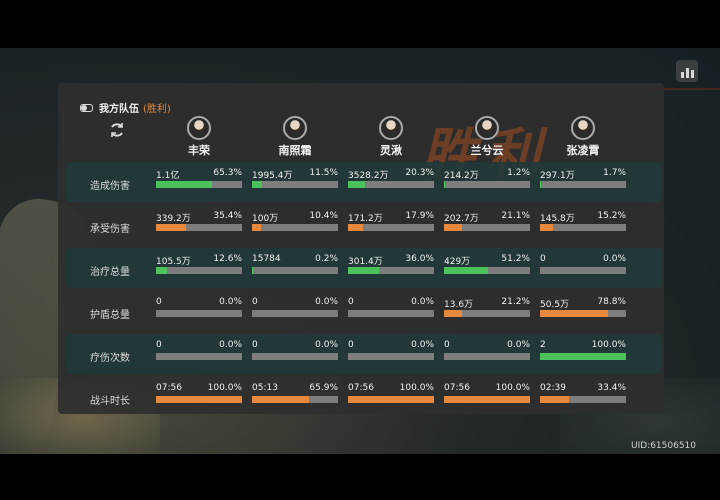 The width and height of the screenshot is (720, 500). What do you see at coordinates (125, 107) in the screenshot?
I see `team-header: 我方队伍 (胜利)` at bounding box center [125, 107].